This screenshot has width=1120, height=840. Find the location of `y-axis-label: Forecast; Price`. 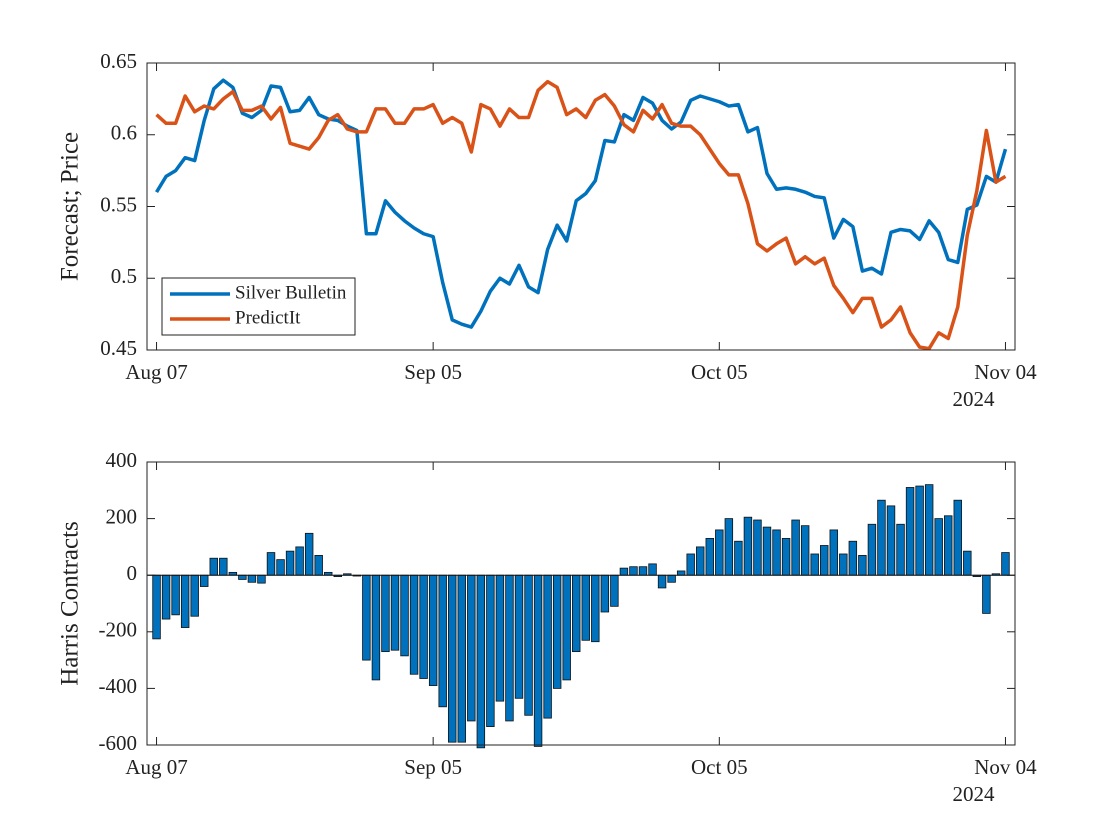

y-axis-label: Forecast; Price is located at coordinates (70, 206).